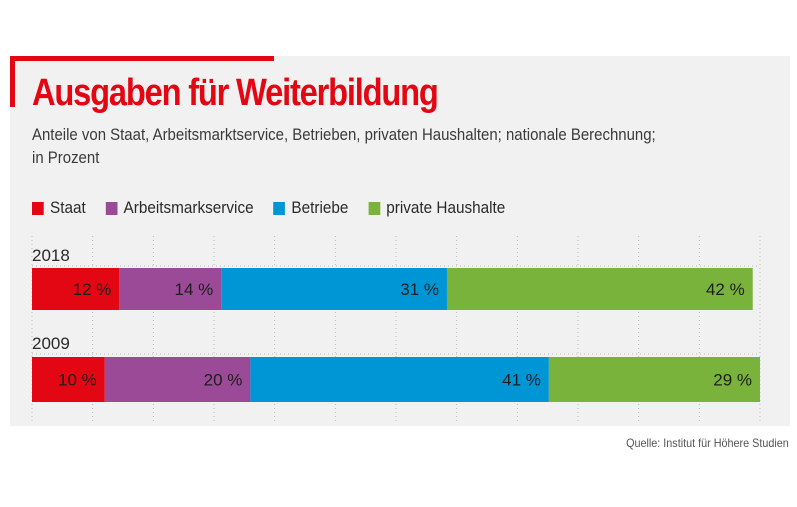  I want to click on bar-label-staat-2009: 10 %, so click(77, 380).